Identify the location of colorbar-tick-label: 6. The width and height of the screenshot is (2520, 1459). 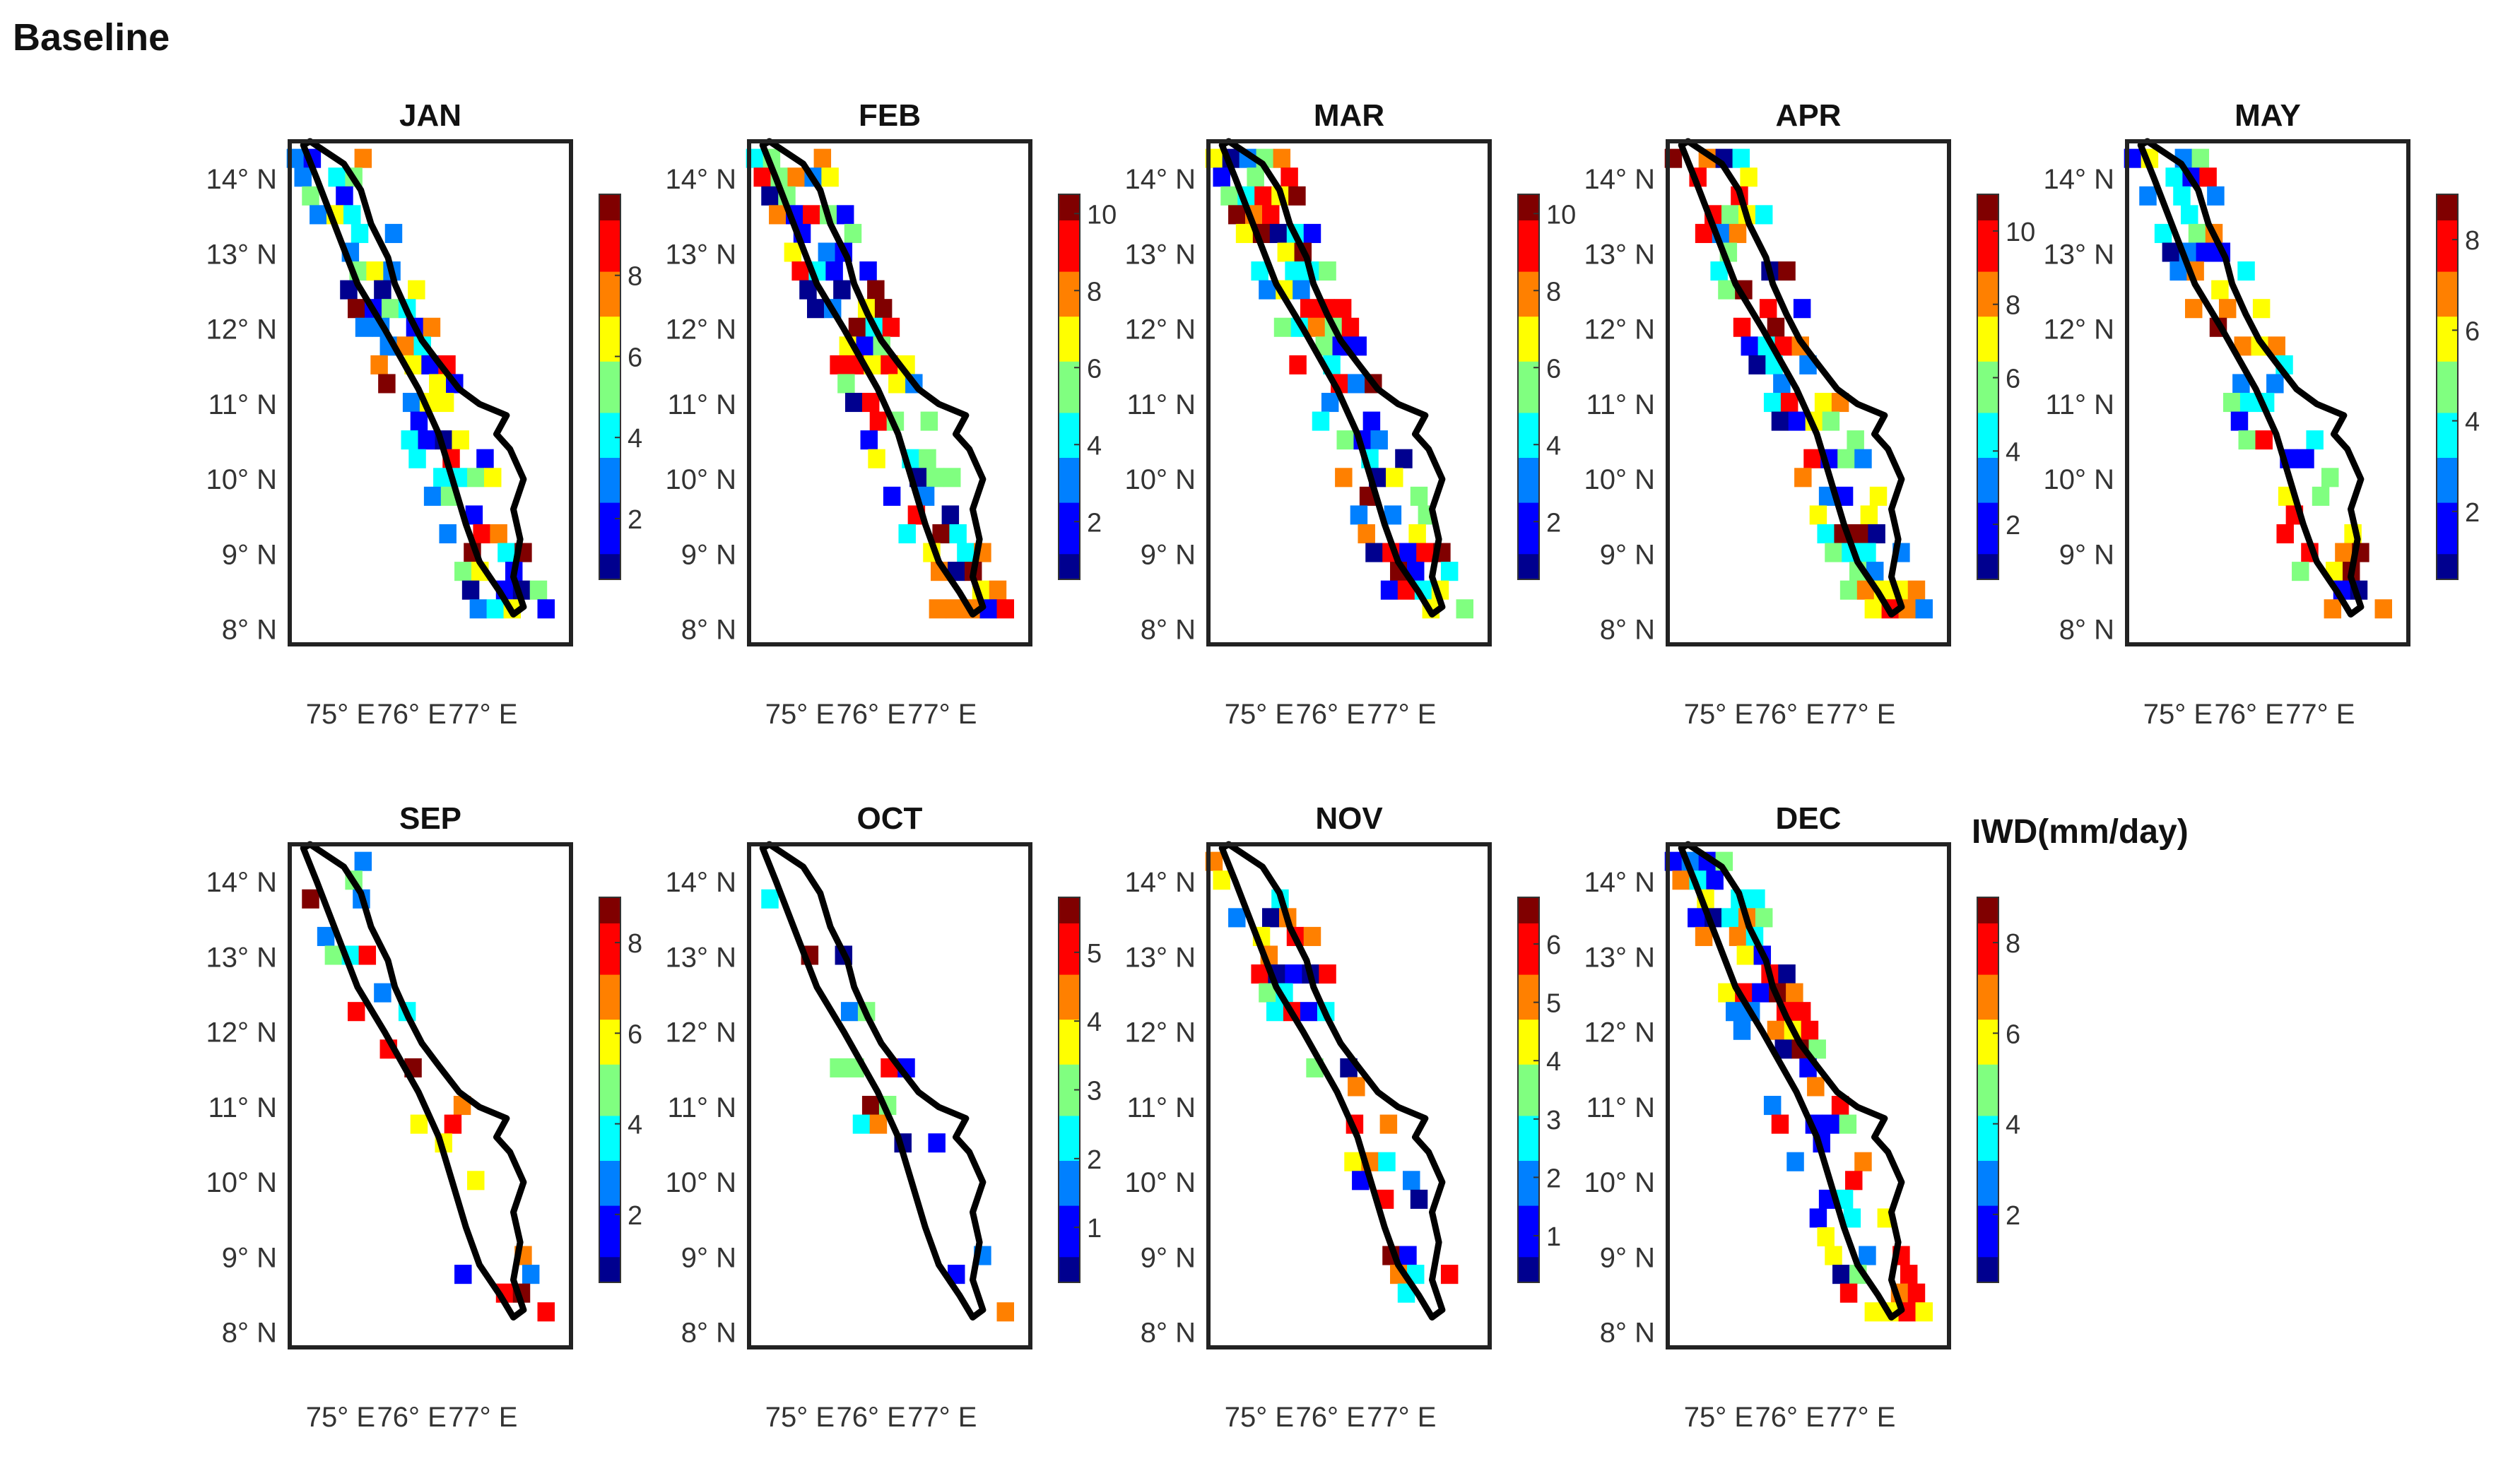
(1554, 369).